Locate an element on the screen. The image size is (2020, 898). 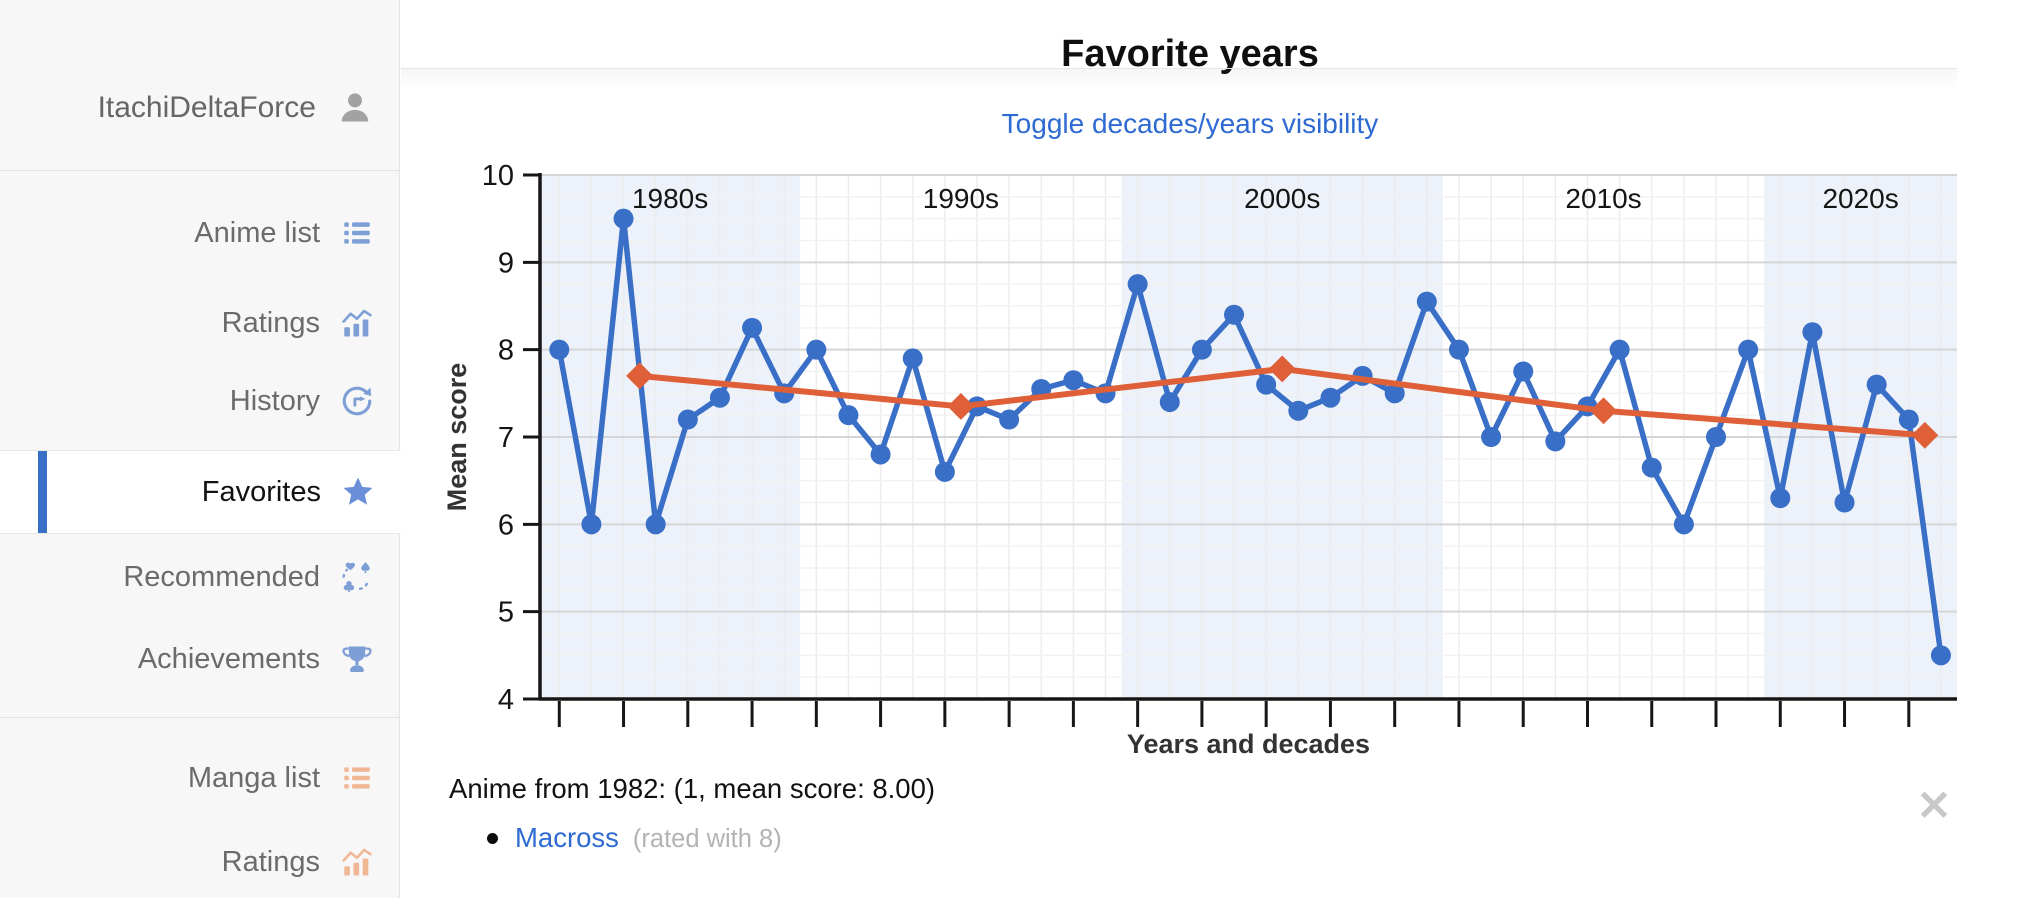
sidebar-item-label: Favorites is located at coordinates (261, 491).